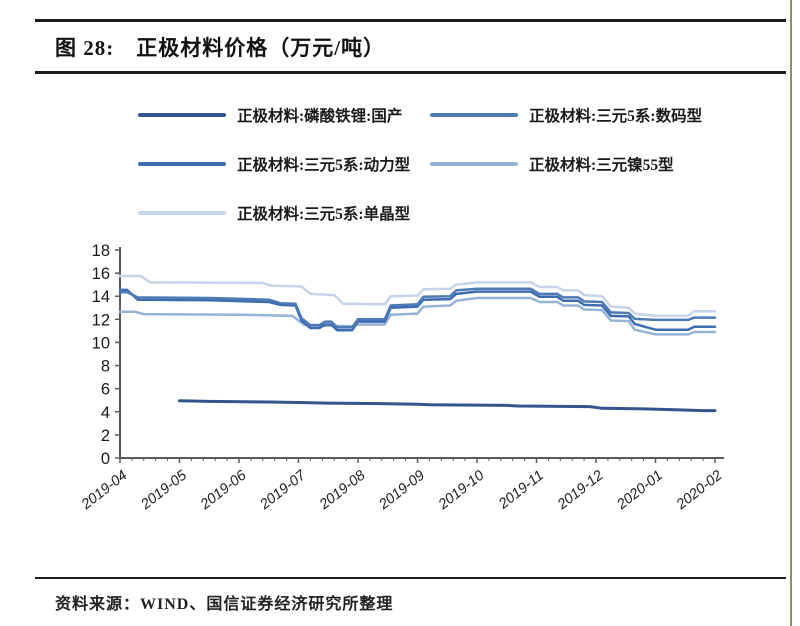  Describe the element at coordinates (521, 490) in the screenshot. I see `x-tick-label: 2019-11` at that location.